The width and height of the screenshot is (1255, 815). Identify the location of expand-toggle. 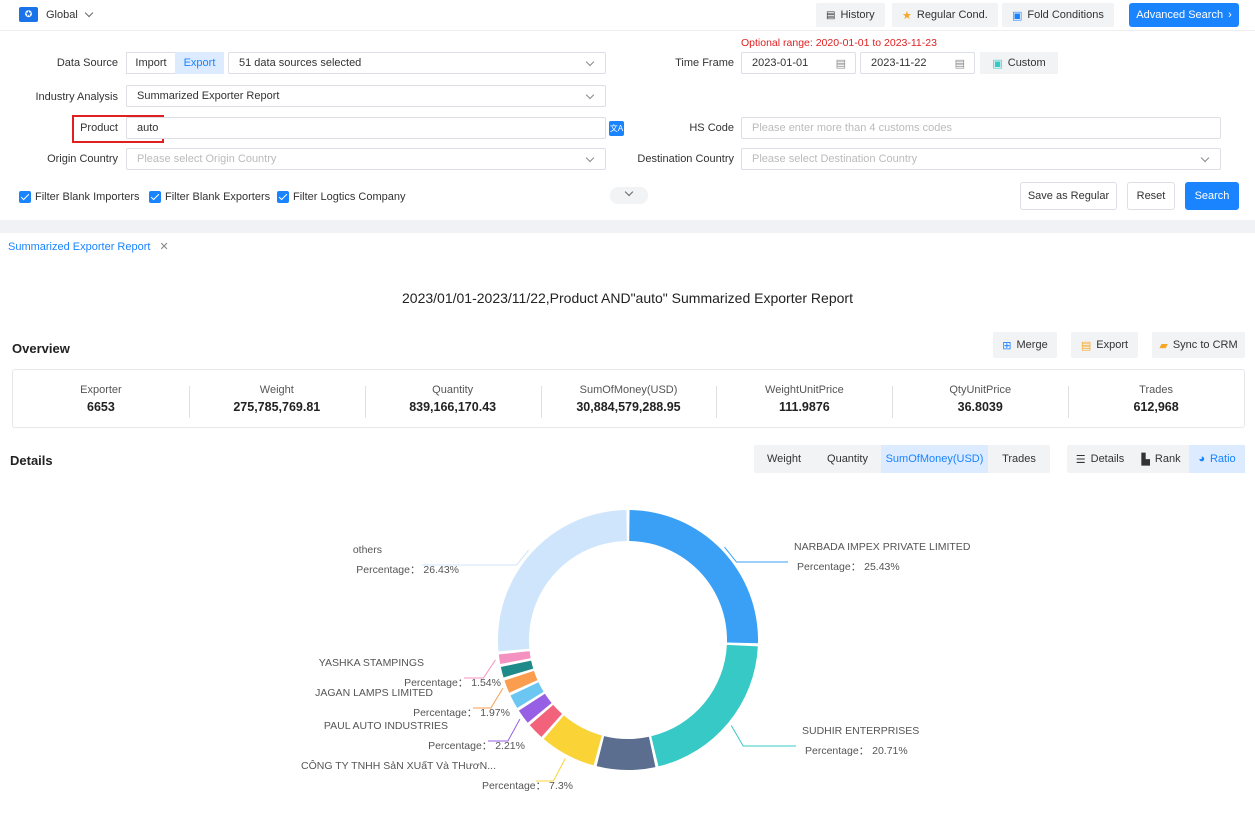
(629, 195).